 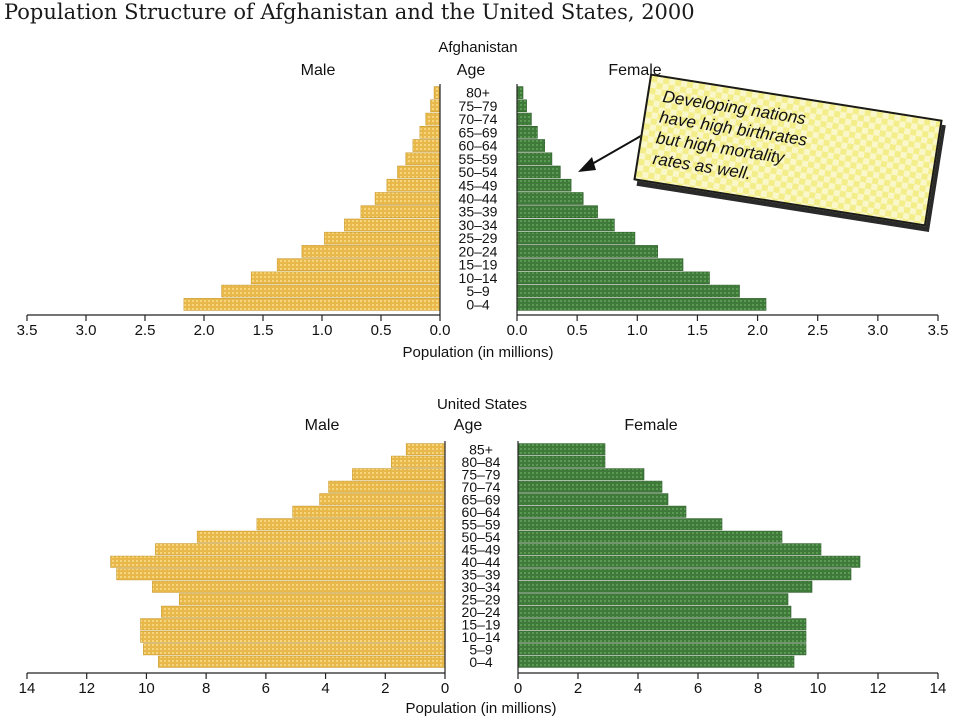 What do you see at coordinates (86, 330) in the screenshot?
I see `male-tick-label: 3.0` at bounding box center [86, 330].